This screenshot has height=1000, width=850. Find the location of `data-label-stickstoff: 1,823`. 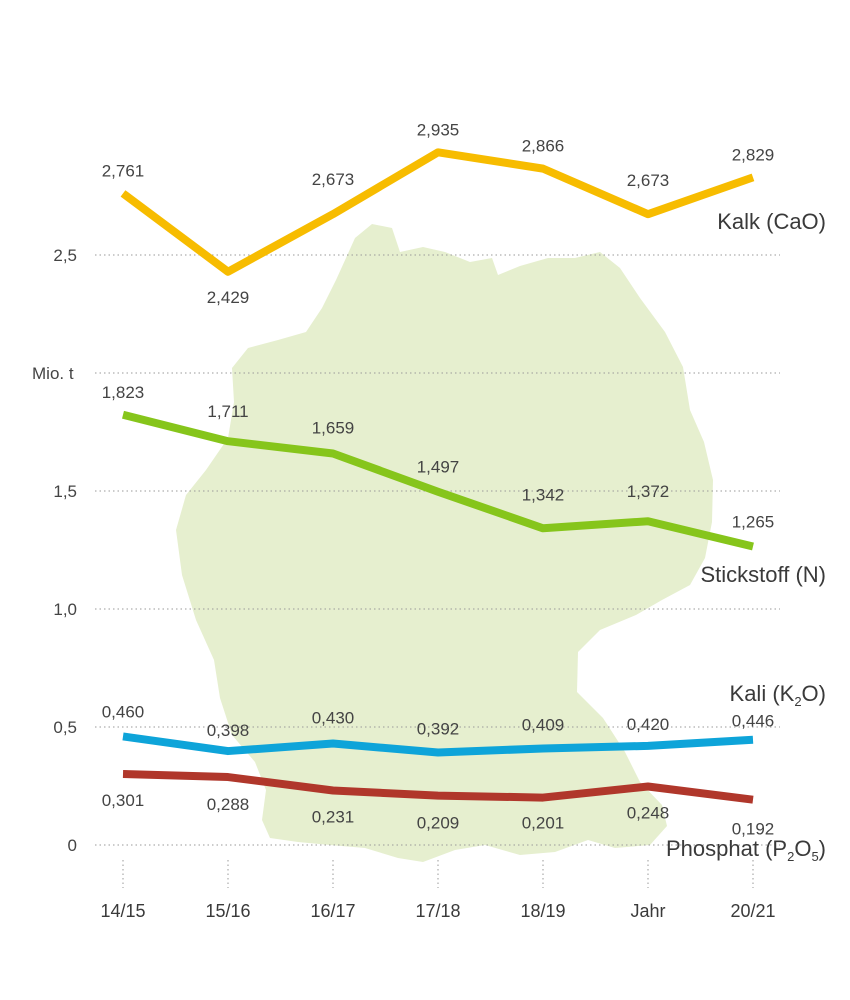

data-label-stickstoff: 1,823 is located at coordinates (123, 392).